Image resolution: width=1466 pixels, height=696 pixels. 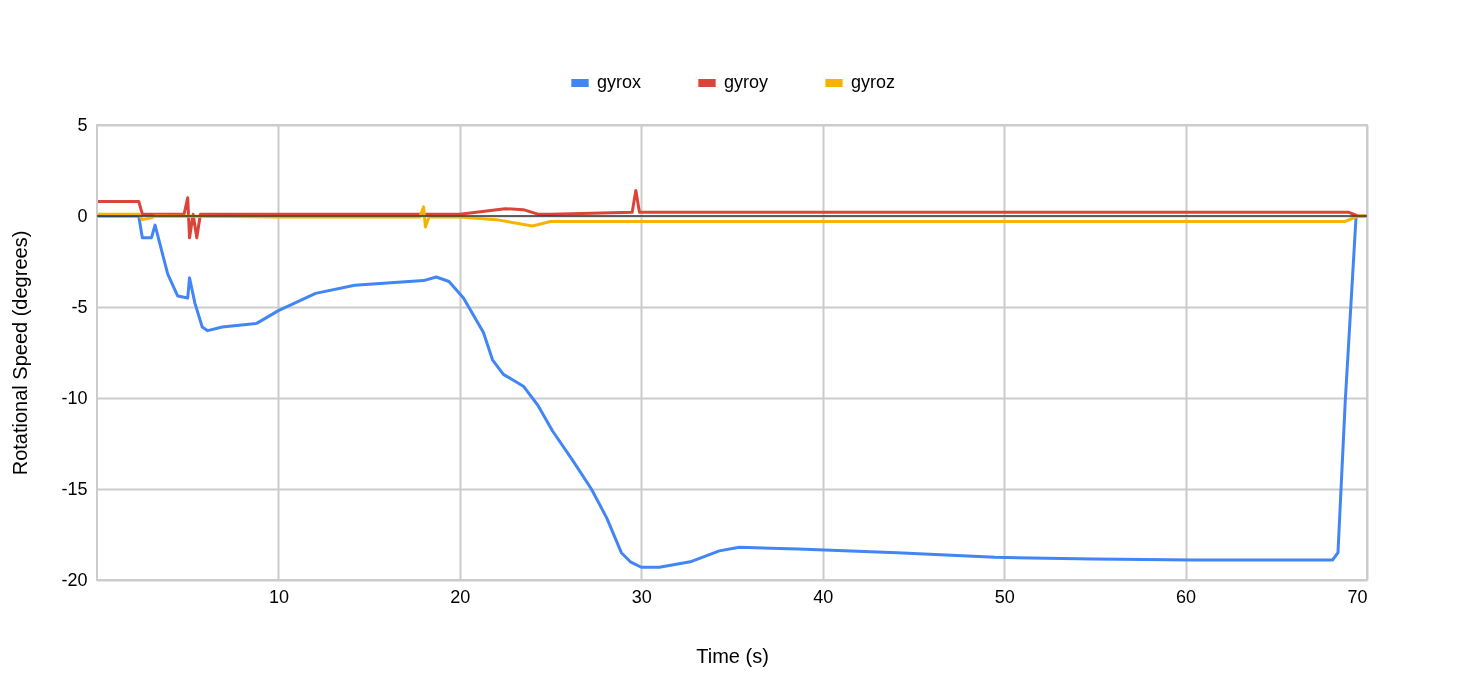 I want to click on y-tick-label: 0, so click(x=82, y=215).